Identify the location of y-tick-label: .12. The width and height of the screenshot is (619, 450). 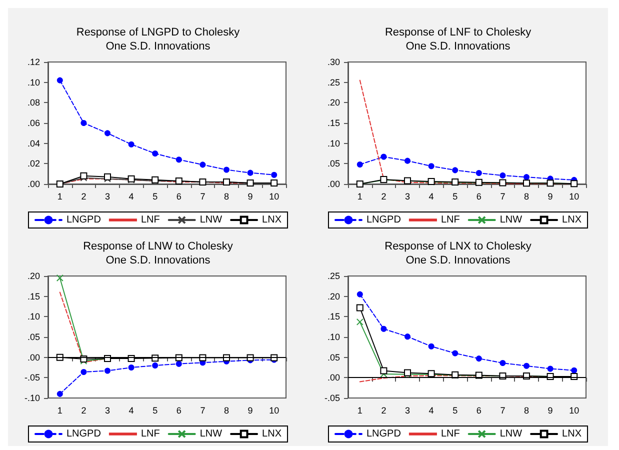
(33, 62).